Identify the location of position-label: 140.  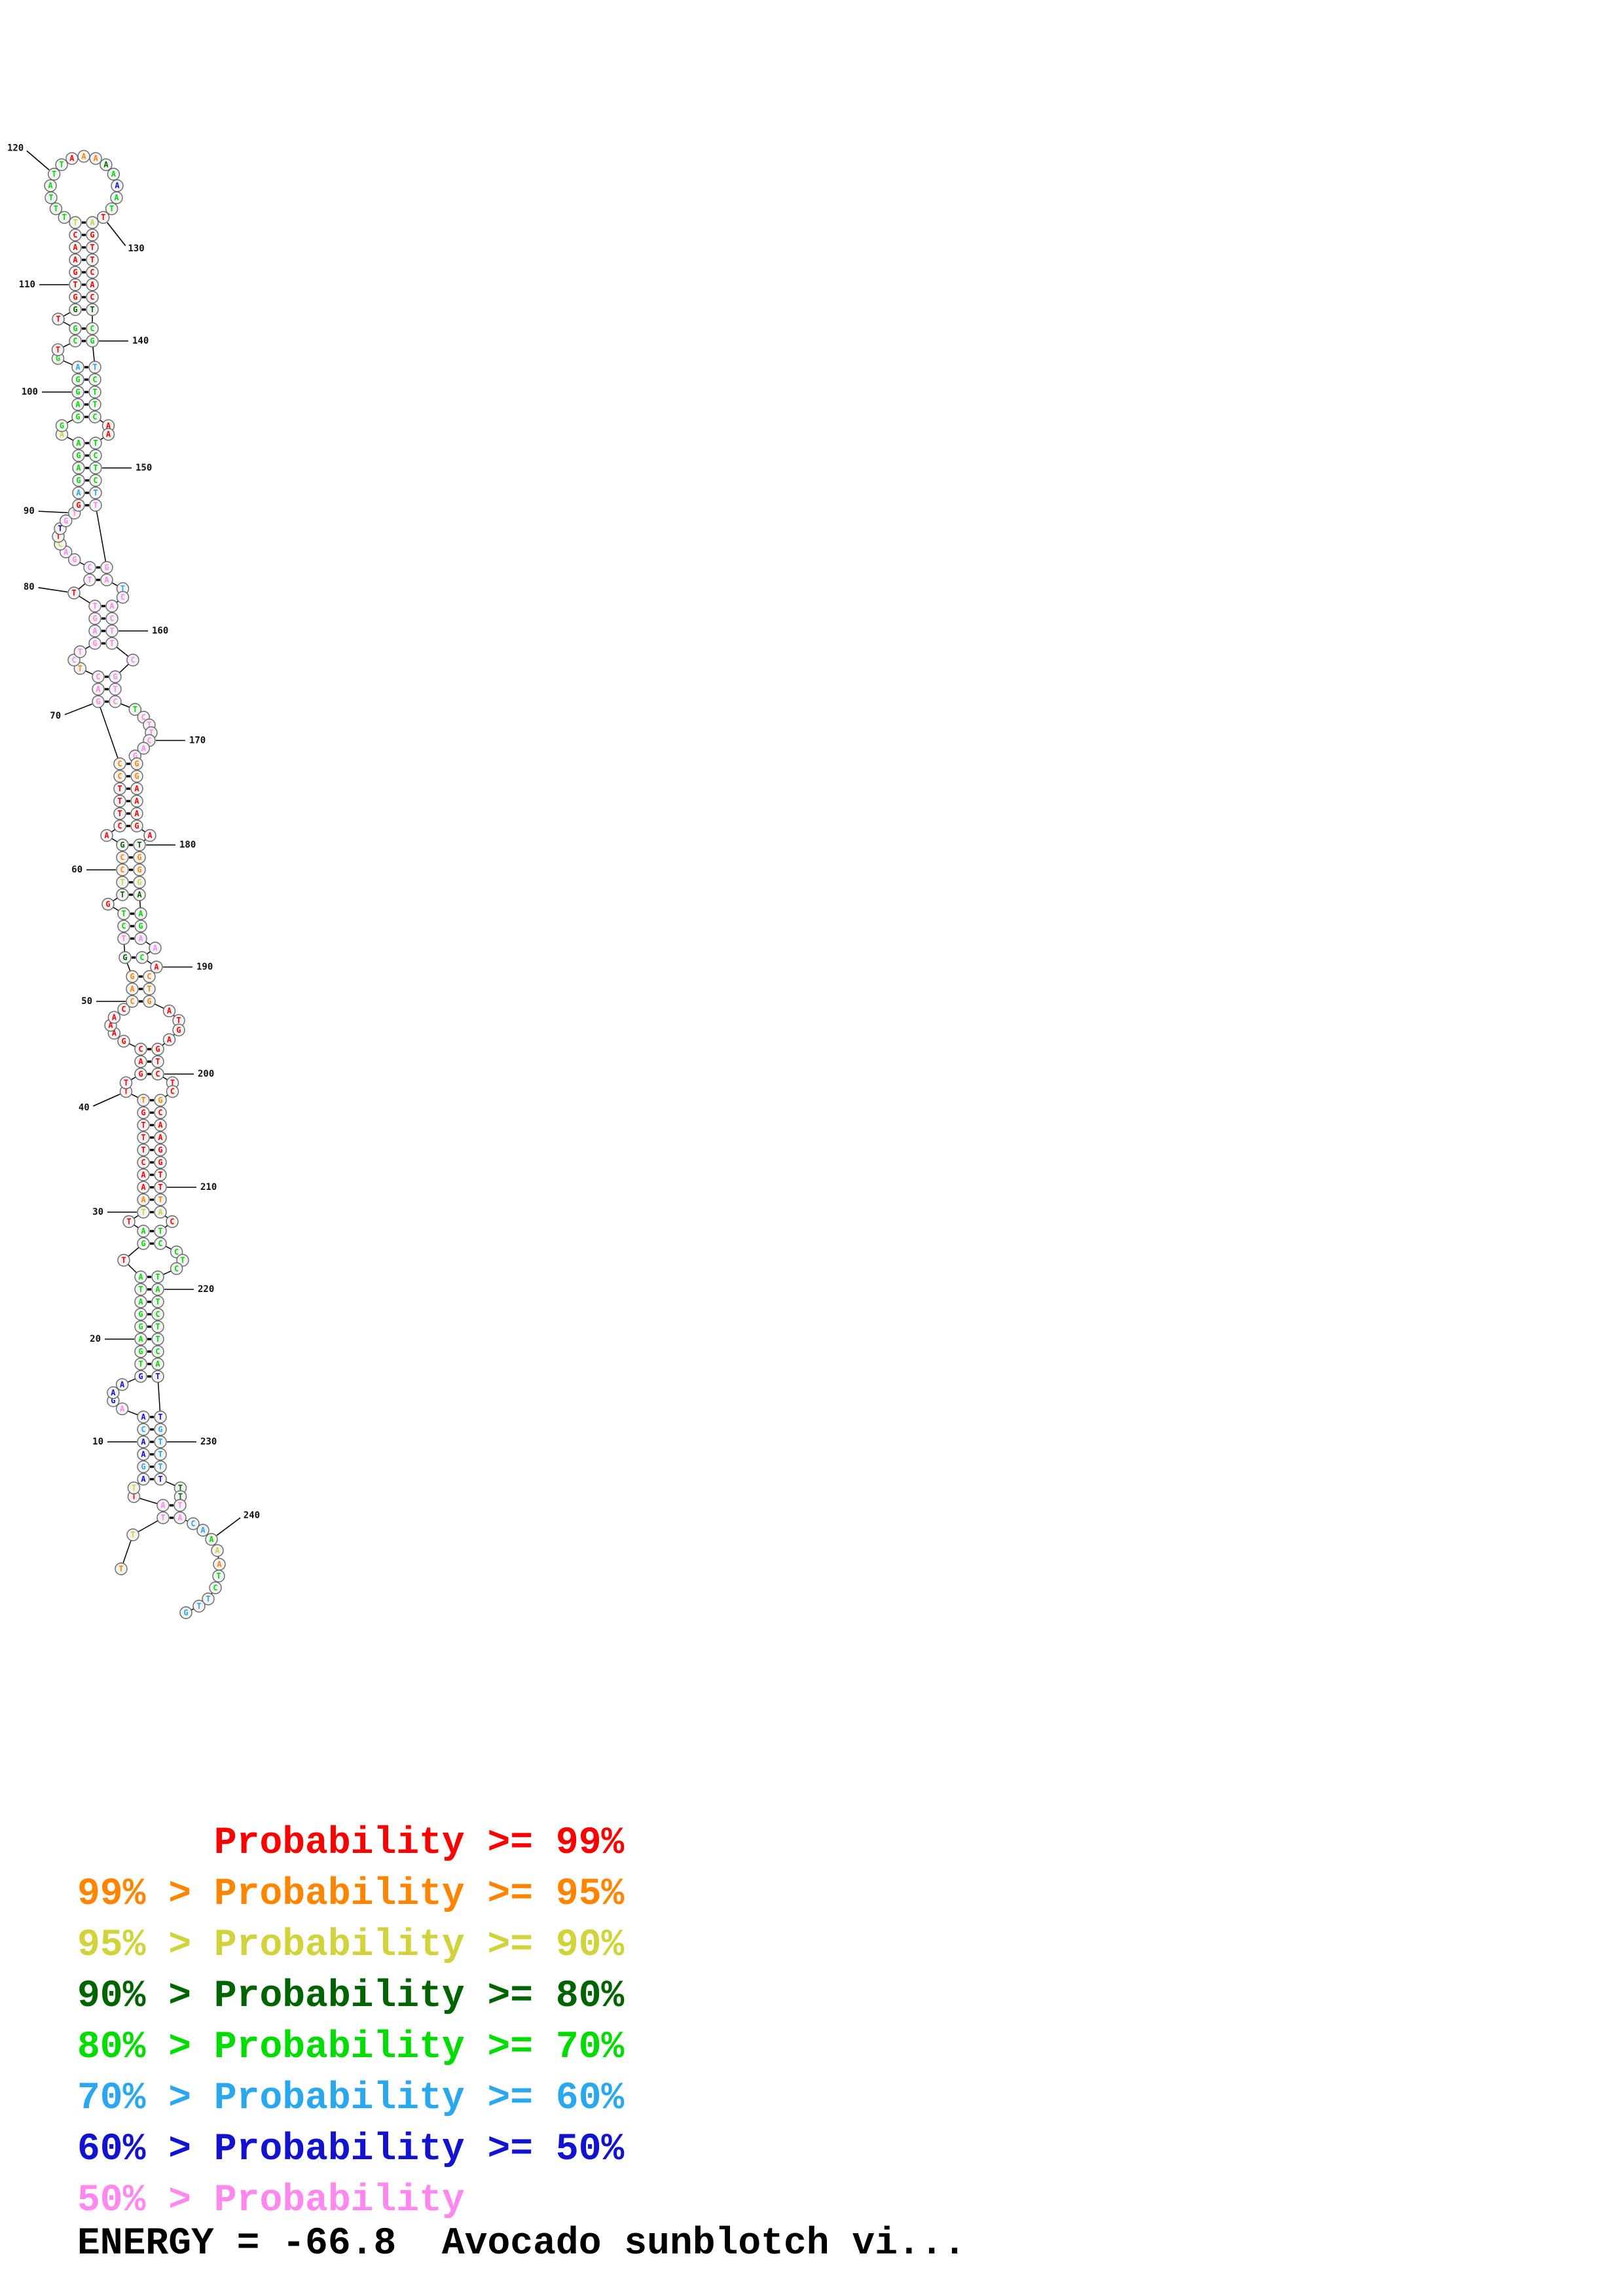
(140, 341).